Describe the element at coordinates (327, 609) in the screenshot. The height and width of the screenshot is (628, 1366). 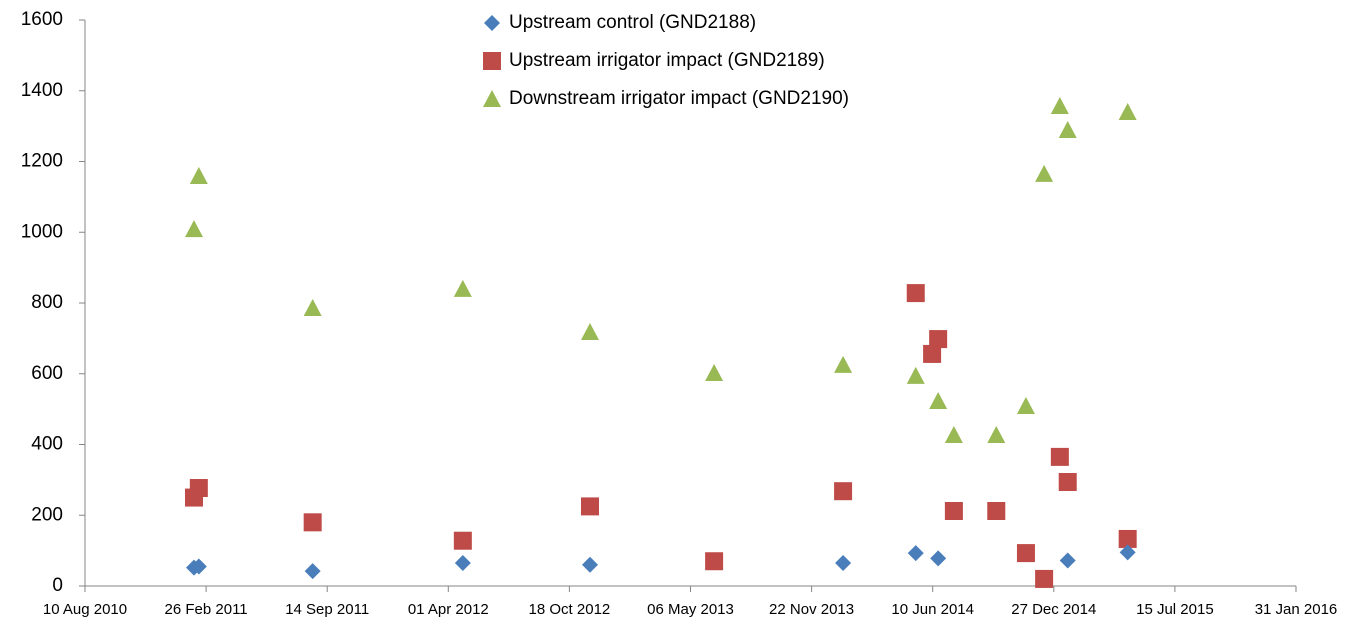
I see `x-tick-label: 14 Sep 2011` at that location.